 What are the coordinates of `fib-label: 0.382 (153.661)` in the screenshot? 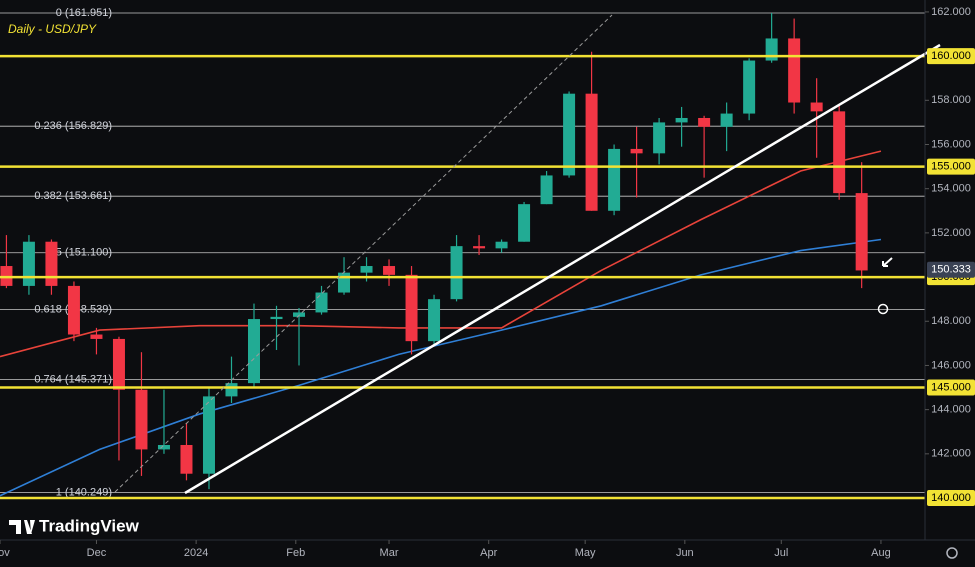 It's located at (73, 196).